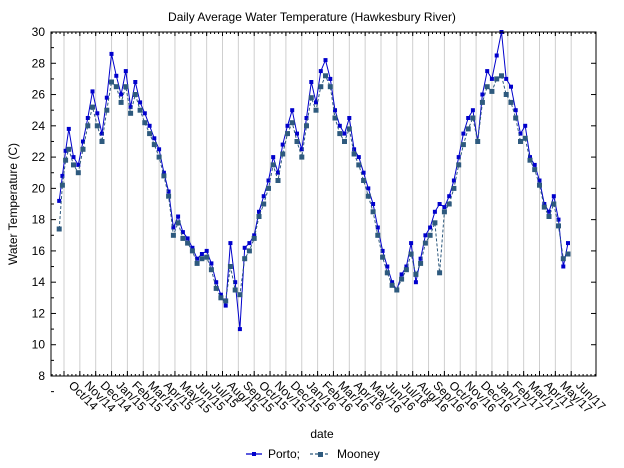  What do you see at coordinates (320, 454) in the screenshot?
I see `legend-marker-mooney` at bounding box center [320, 454].